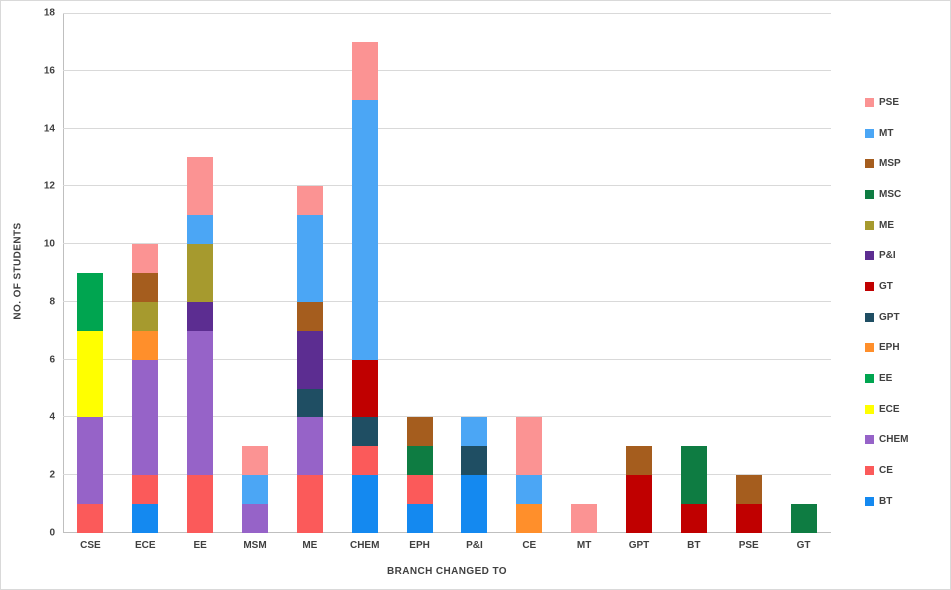 The width and height of the screenshot is (951, 590). I want to click on bar-segment-ECE-ME, so click(145, 316).